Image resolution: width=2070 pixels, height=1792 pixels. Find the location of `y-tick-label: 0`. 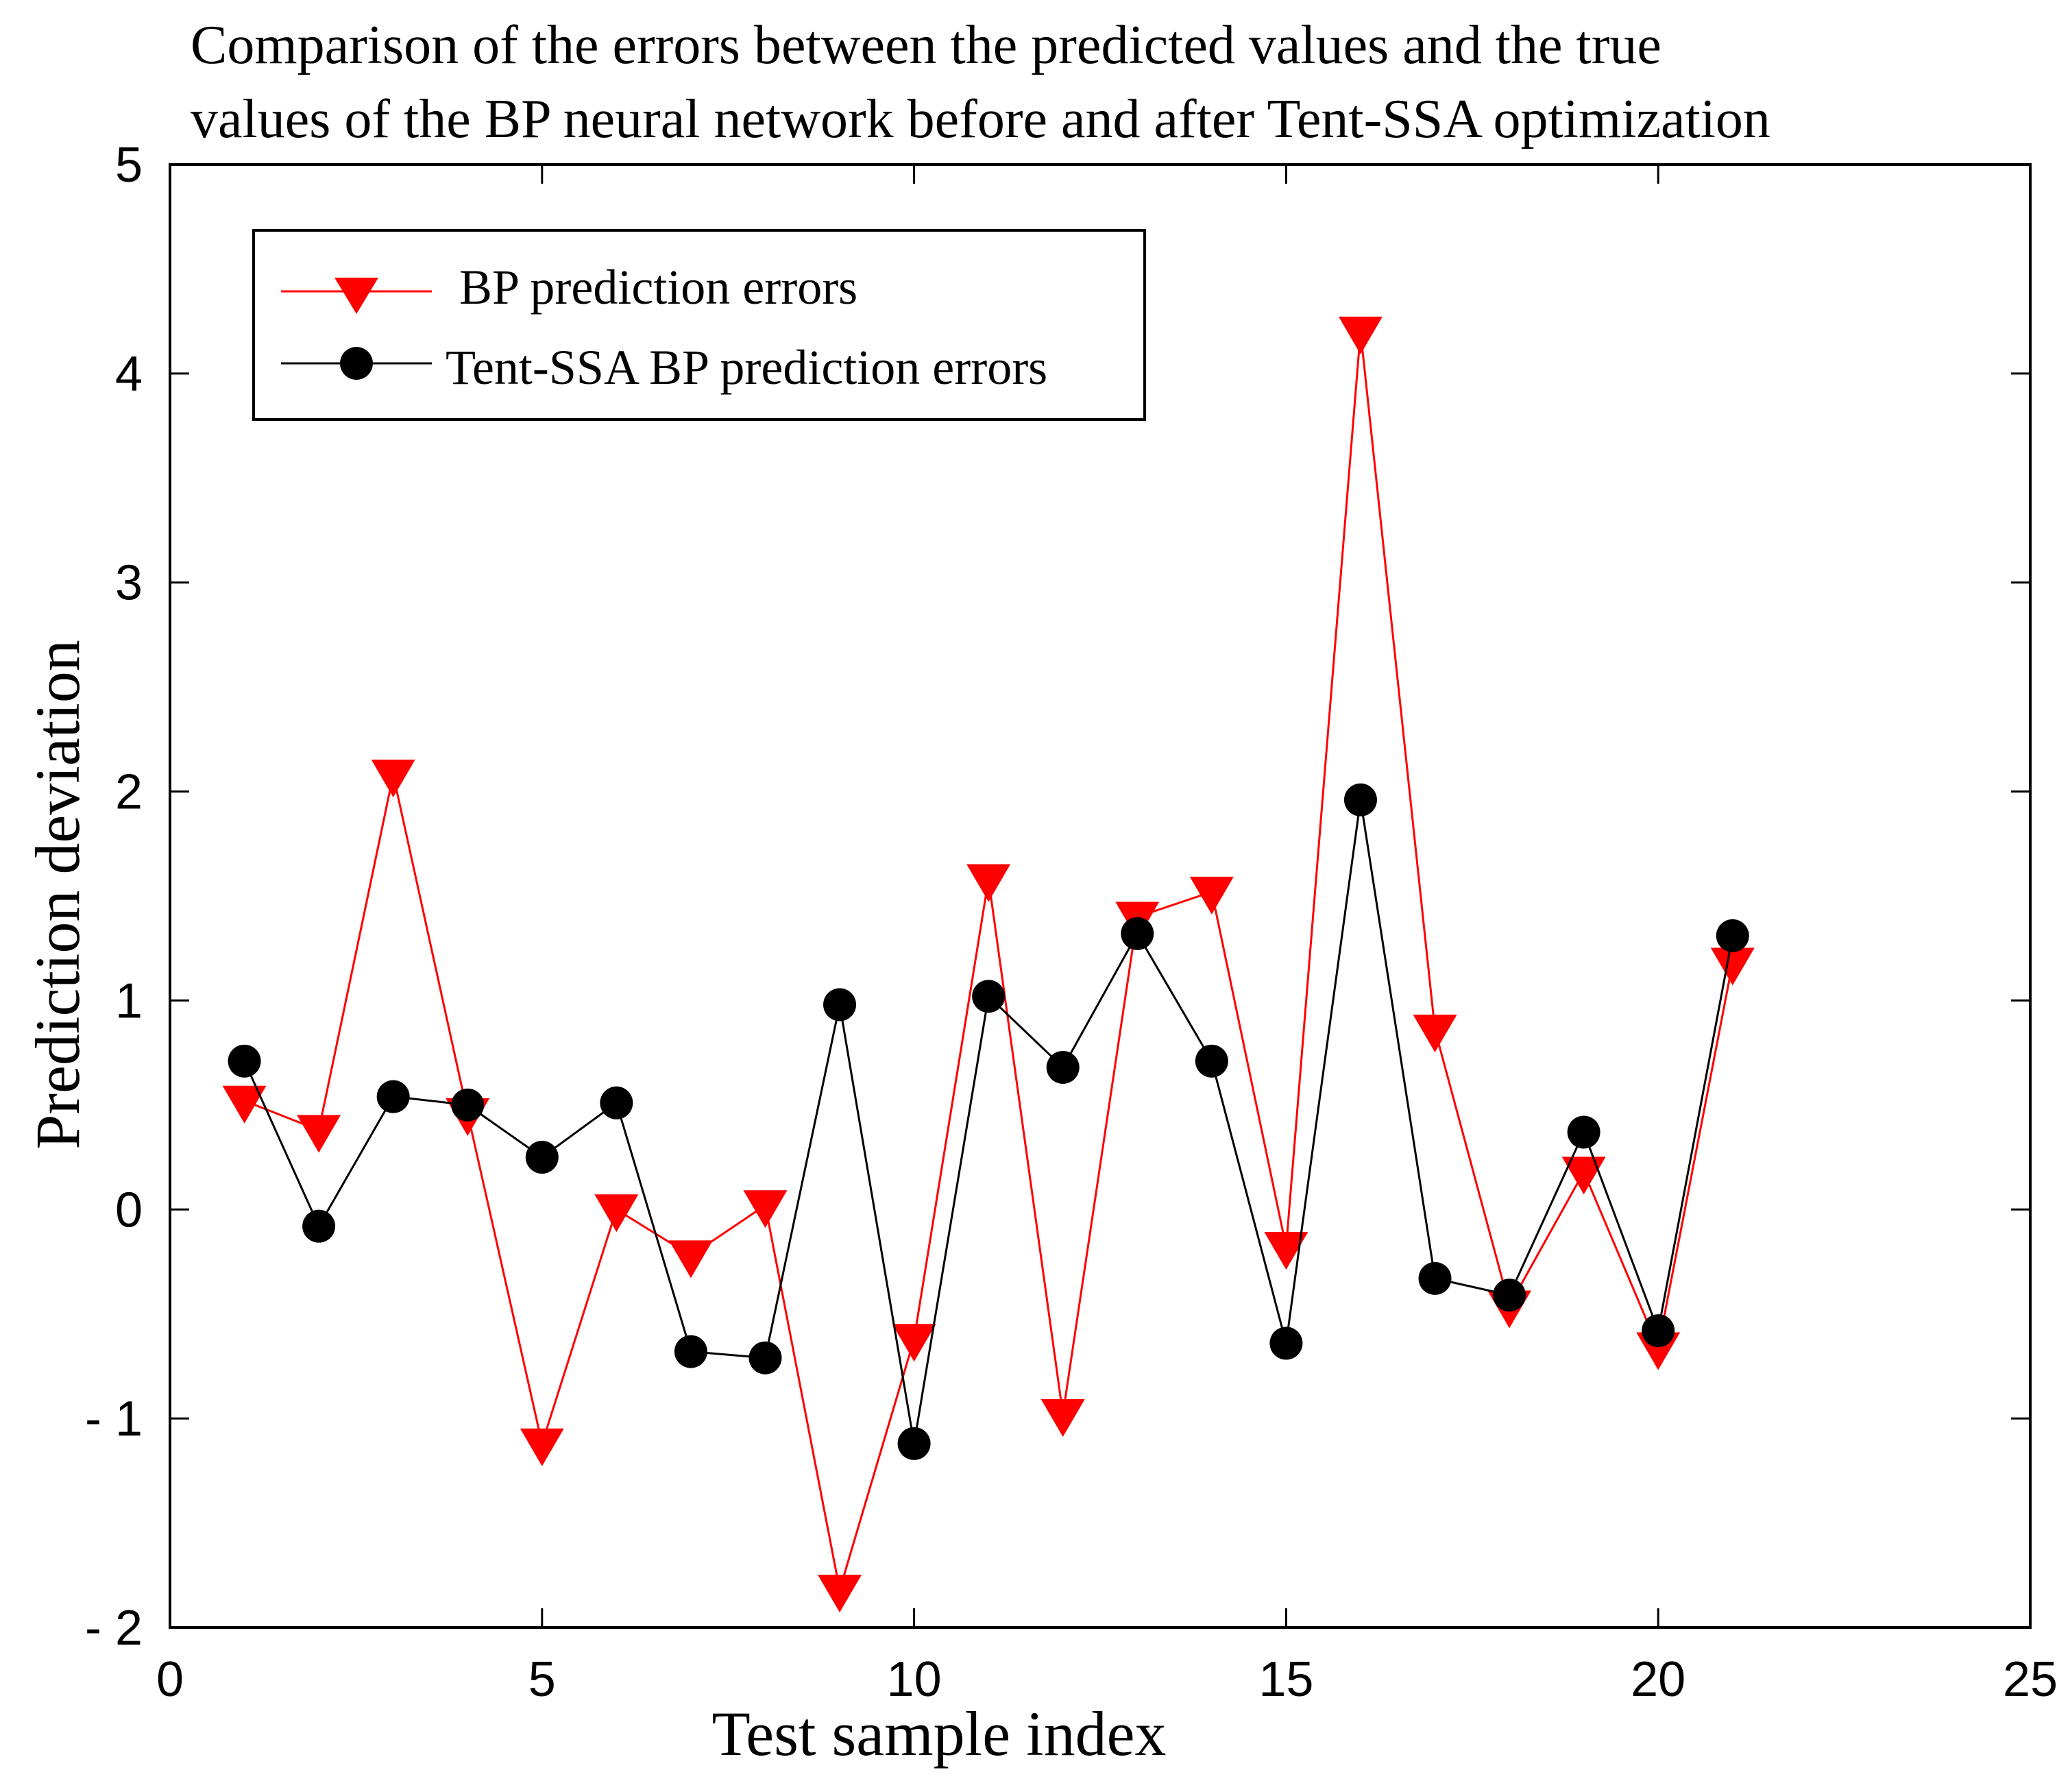

y-tick-label: 0 is located at coordinates (129, 1210).